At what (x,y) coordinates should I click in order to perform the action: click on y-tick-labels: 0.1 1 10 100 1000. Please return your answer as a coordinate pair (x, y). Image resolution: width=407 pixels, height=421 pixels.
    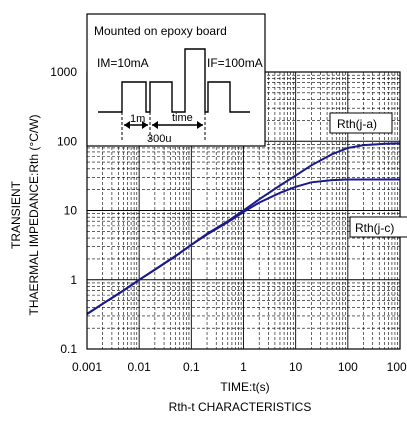
    Looking at the image, I should click on (63, 210).